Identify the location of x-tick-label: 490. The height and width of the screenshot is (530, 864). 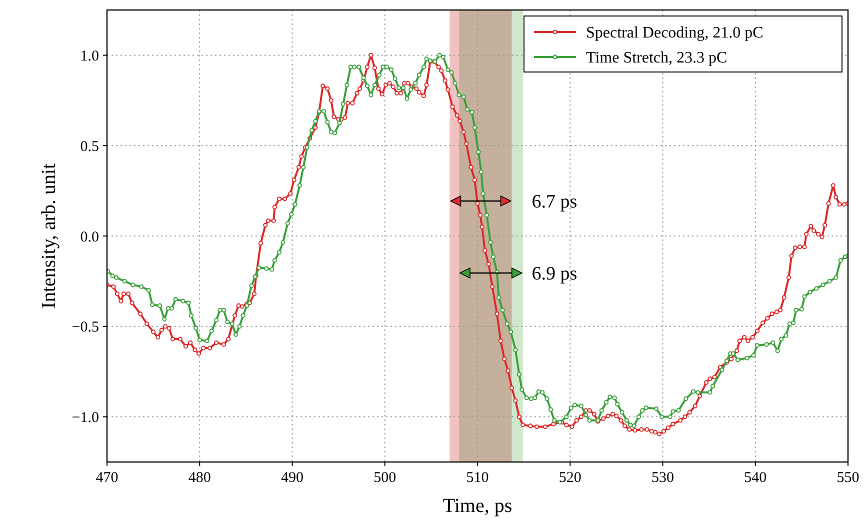
(292, 478).